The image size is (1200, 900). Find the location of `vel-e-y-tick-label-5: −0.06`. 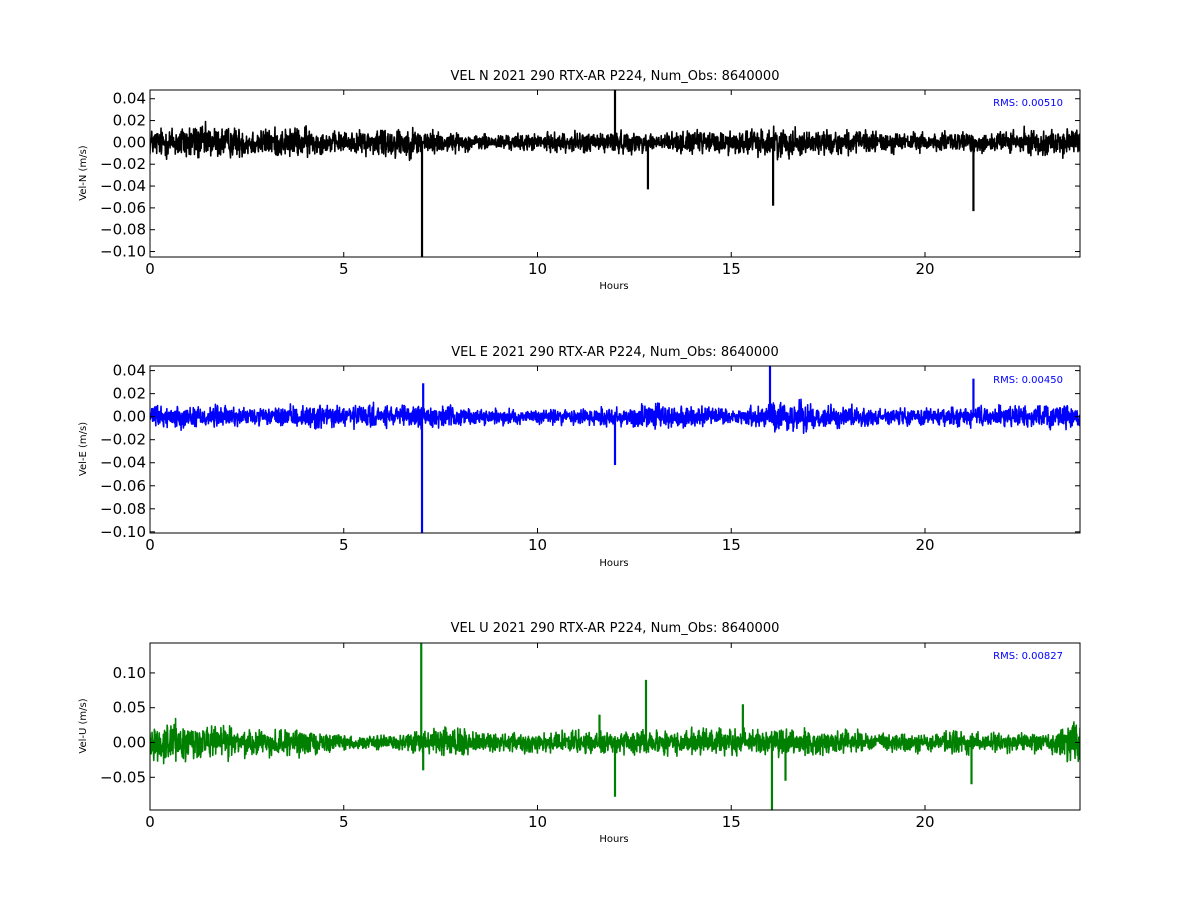

vel-e-y-tick-label-5: −0.06 is located at coordinates (123, 486).